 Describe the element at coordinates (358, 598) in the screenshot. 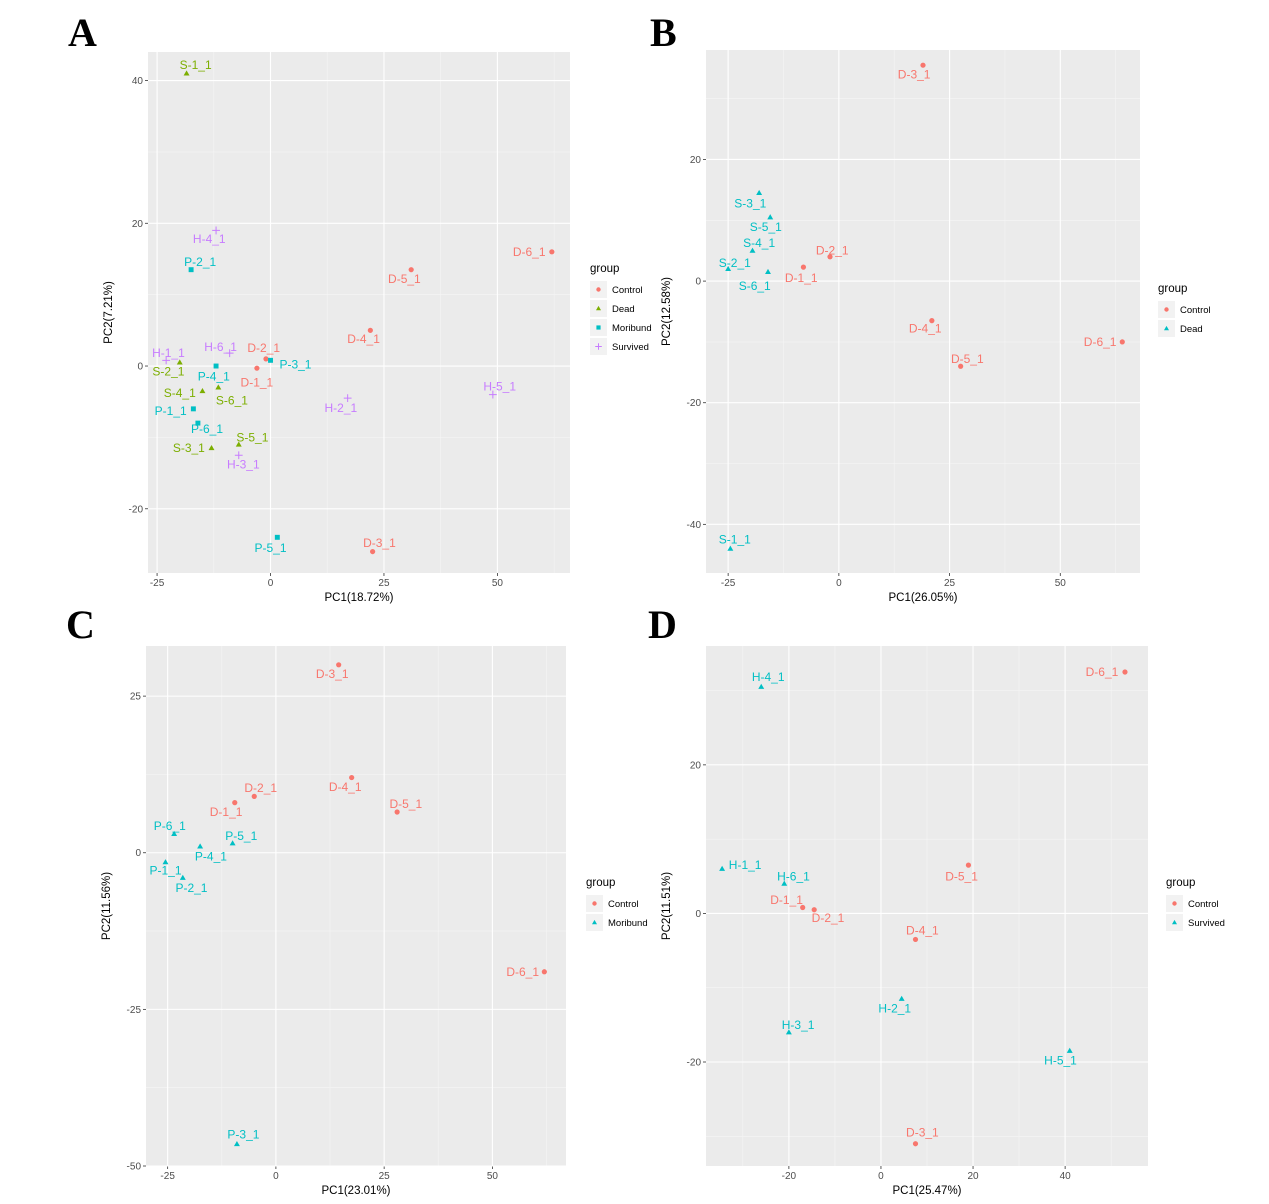

I see `x-axis-label: PC1(18.72%)` at that location.